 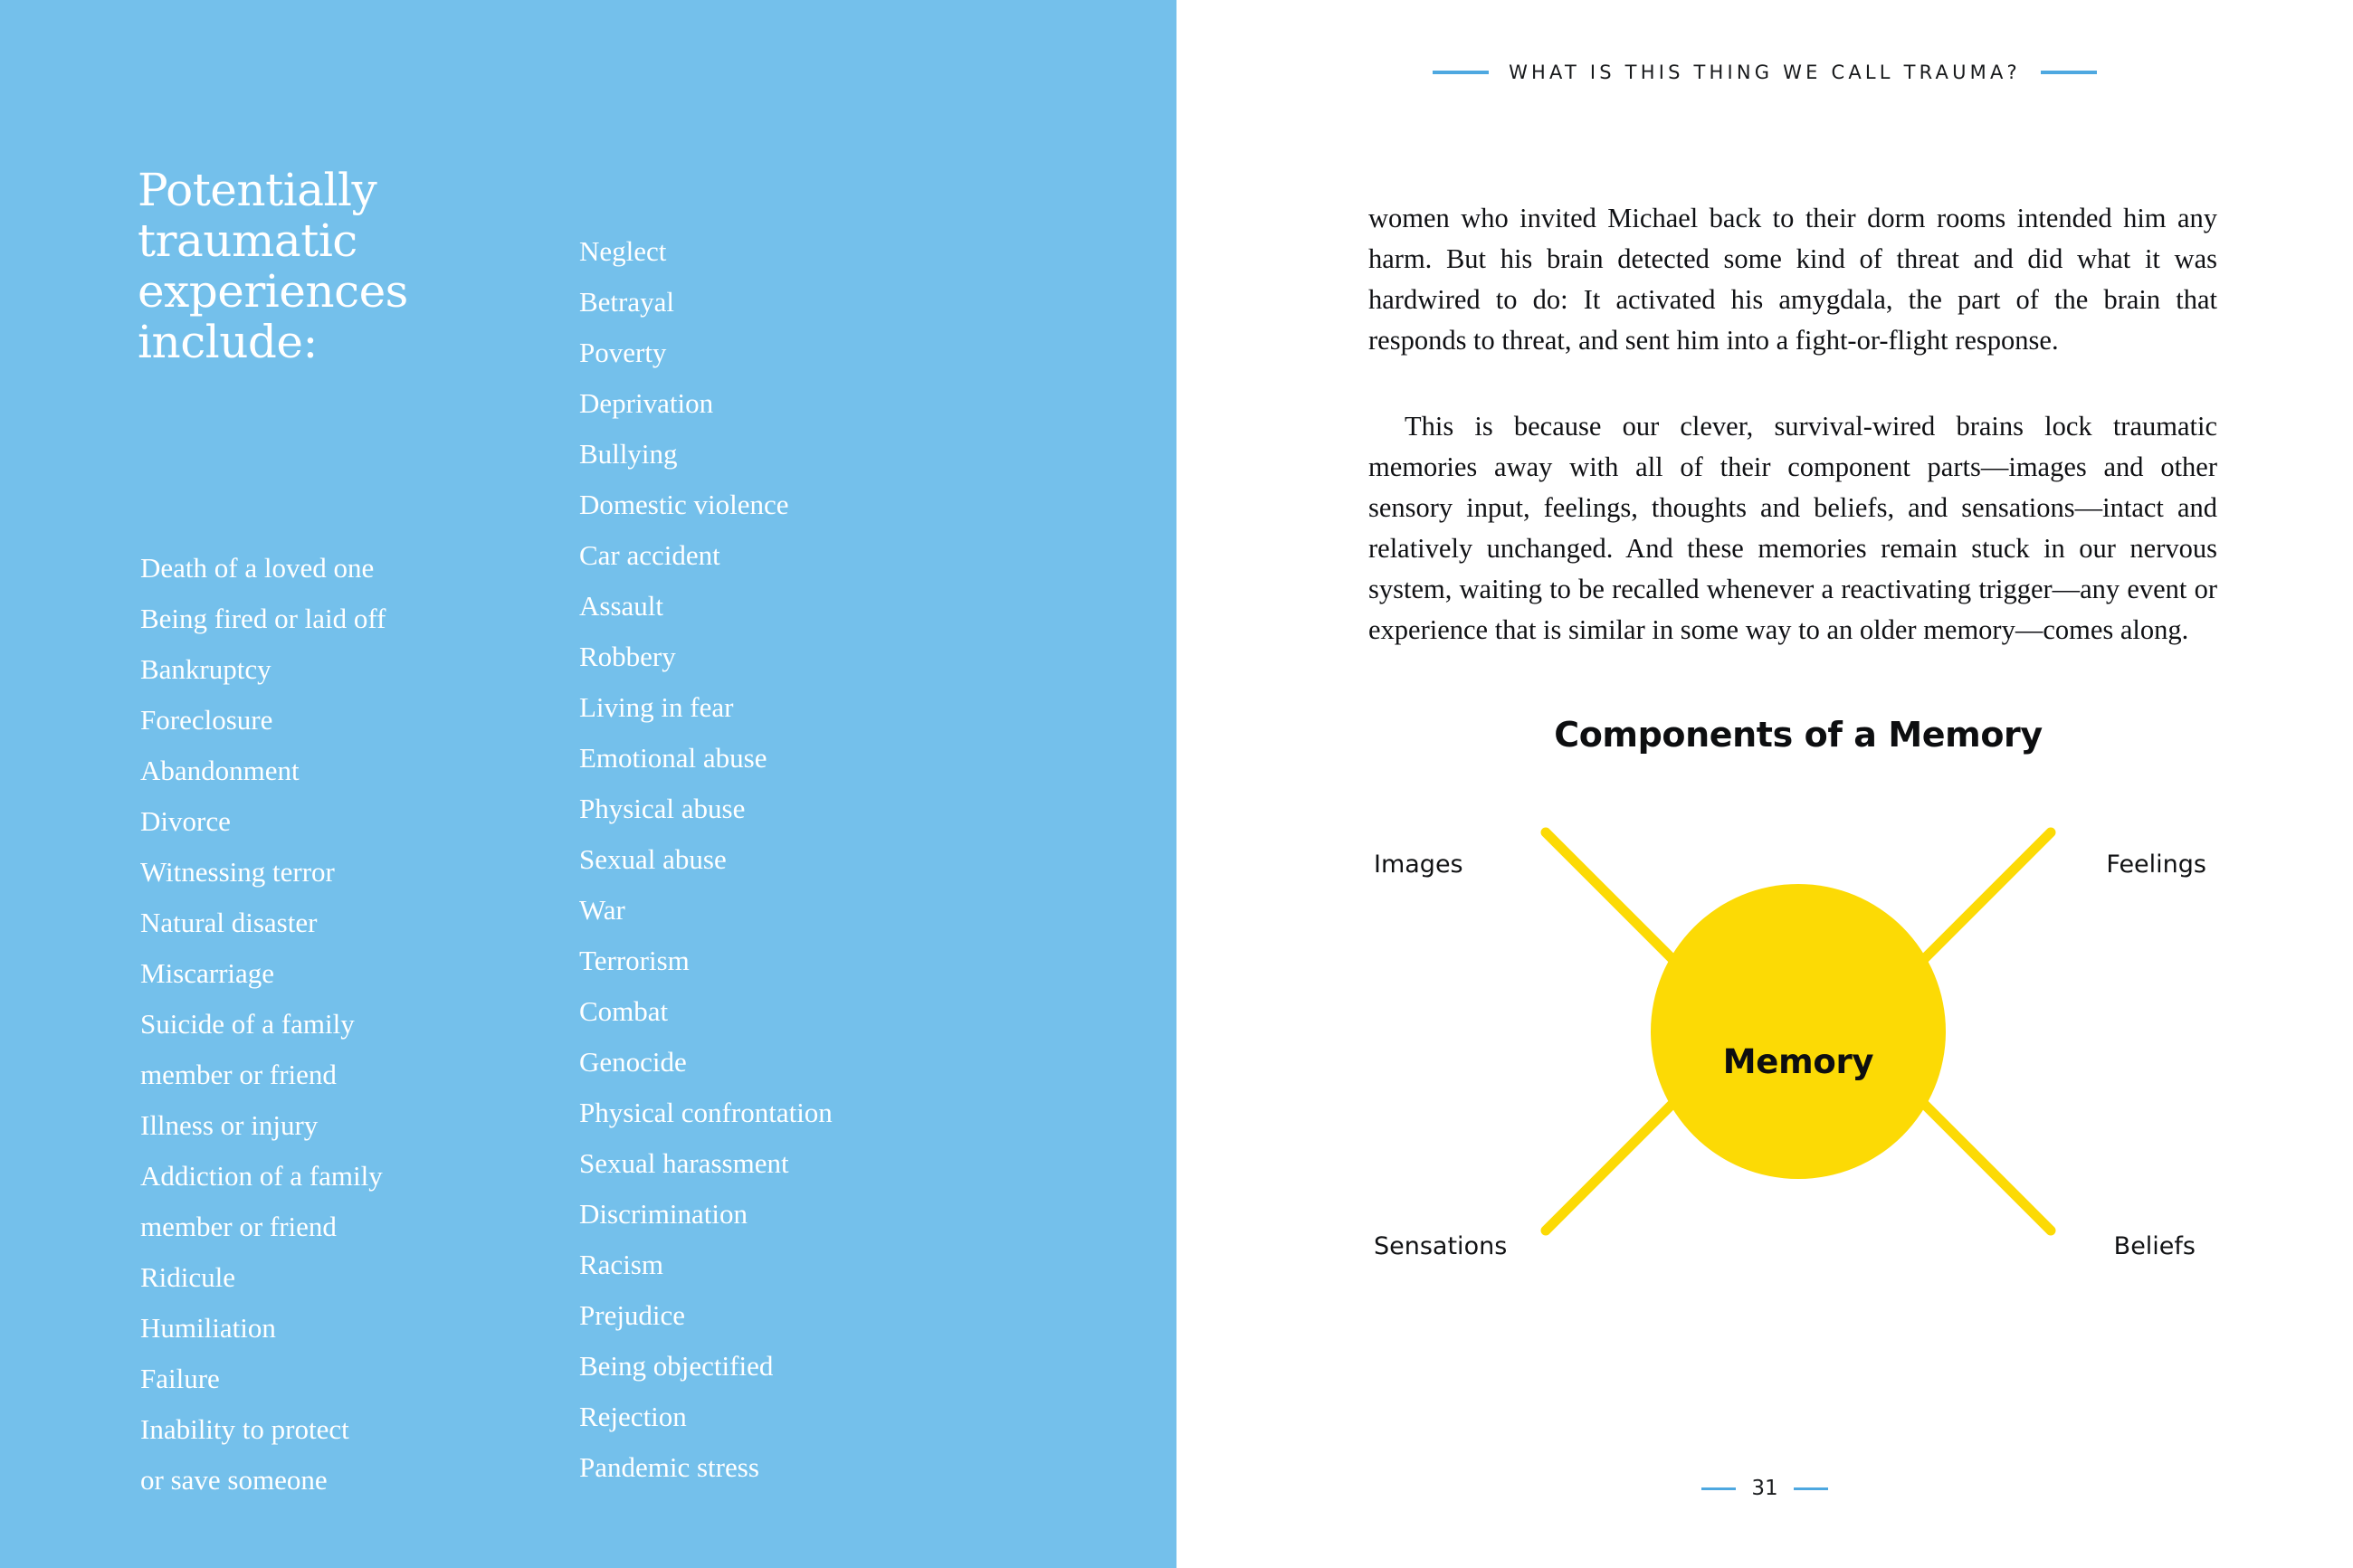 I want to click on header-rule-left-icon, so click(x=1461, y=72).